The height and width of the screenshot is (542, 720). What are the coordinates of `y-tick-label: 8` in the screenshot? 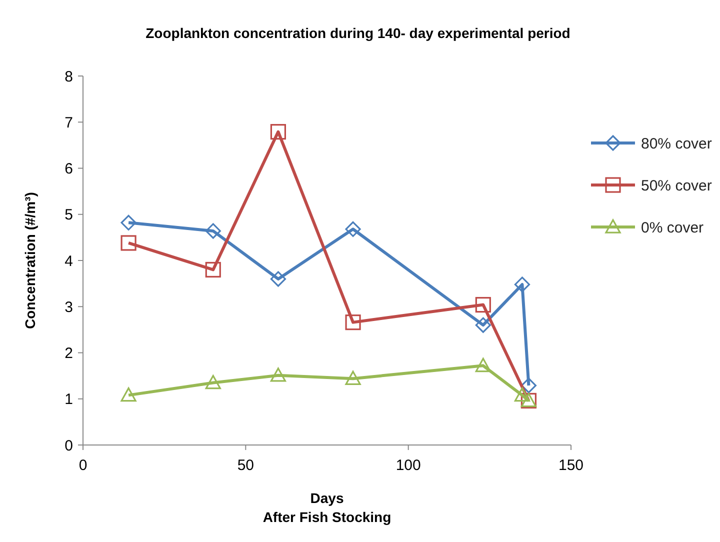 It's located at (68, 77).